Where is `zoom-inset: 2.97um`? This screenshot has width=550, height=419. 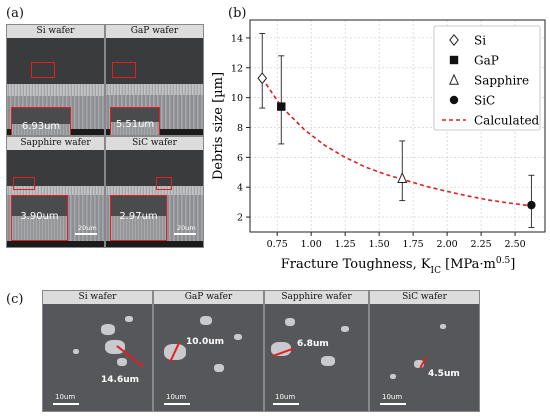
zoom-inset: 2.97um is located at coordinates (138, 218).